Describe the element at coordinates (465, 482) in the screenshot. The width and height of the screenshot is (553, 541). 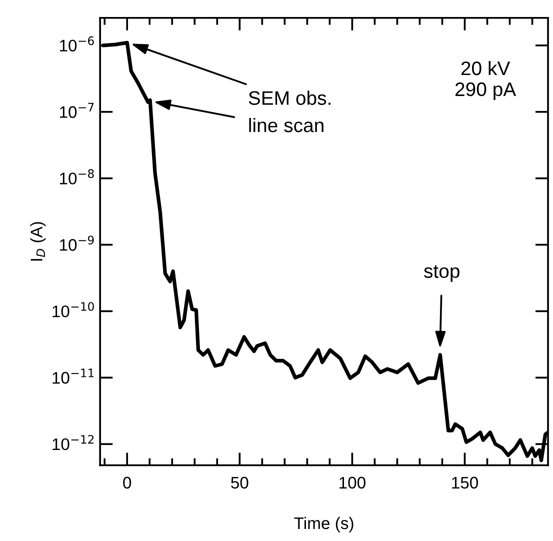
I see `x-tick-label: 150` at that location.